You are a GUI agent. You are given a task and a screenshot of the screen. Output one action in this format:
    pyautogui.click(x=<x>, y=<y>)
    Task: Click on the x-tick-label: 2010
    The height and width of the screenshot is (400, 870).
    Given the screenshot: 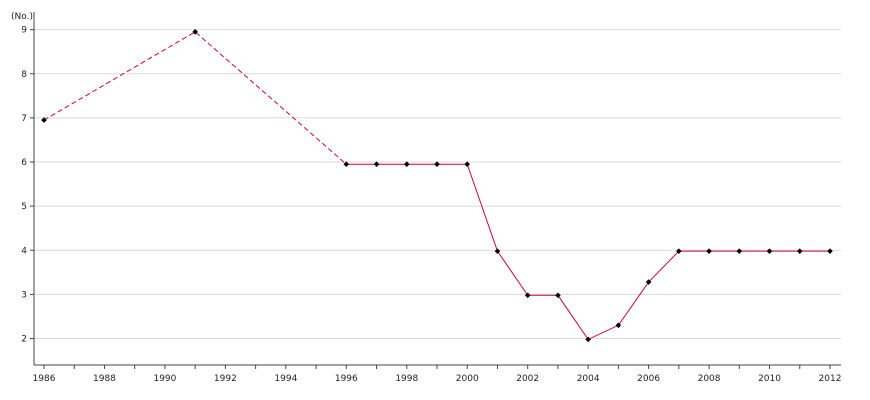 What is the action you would take?
    pyautogui.click(x=769, y=379)
    